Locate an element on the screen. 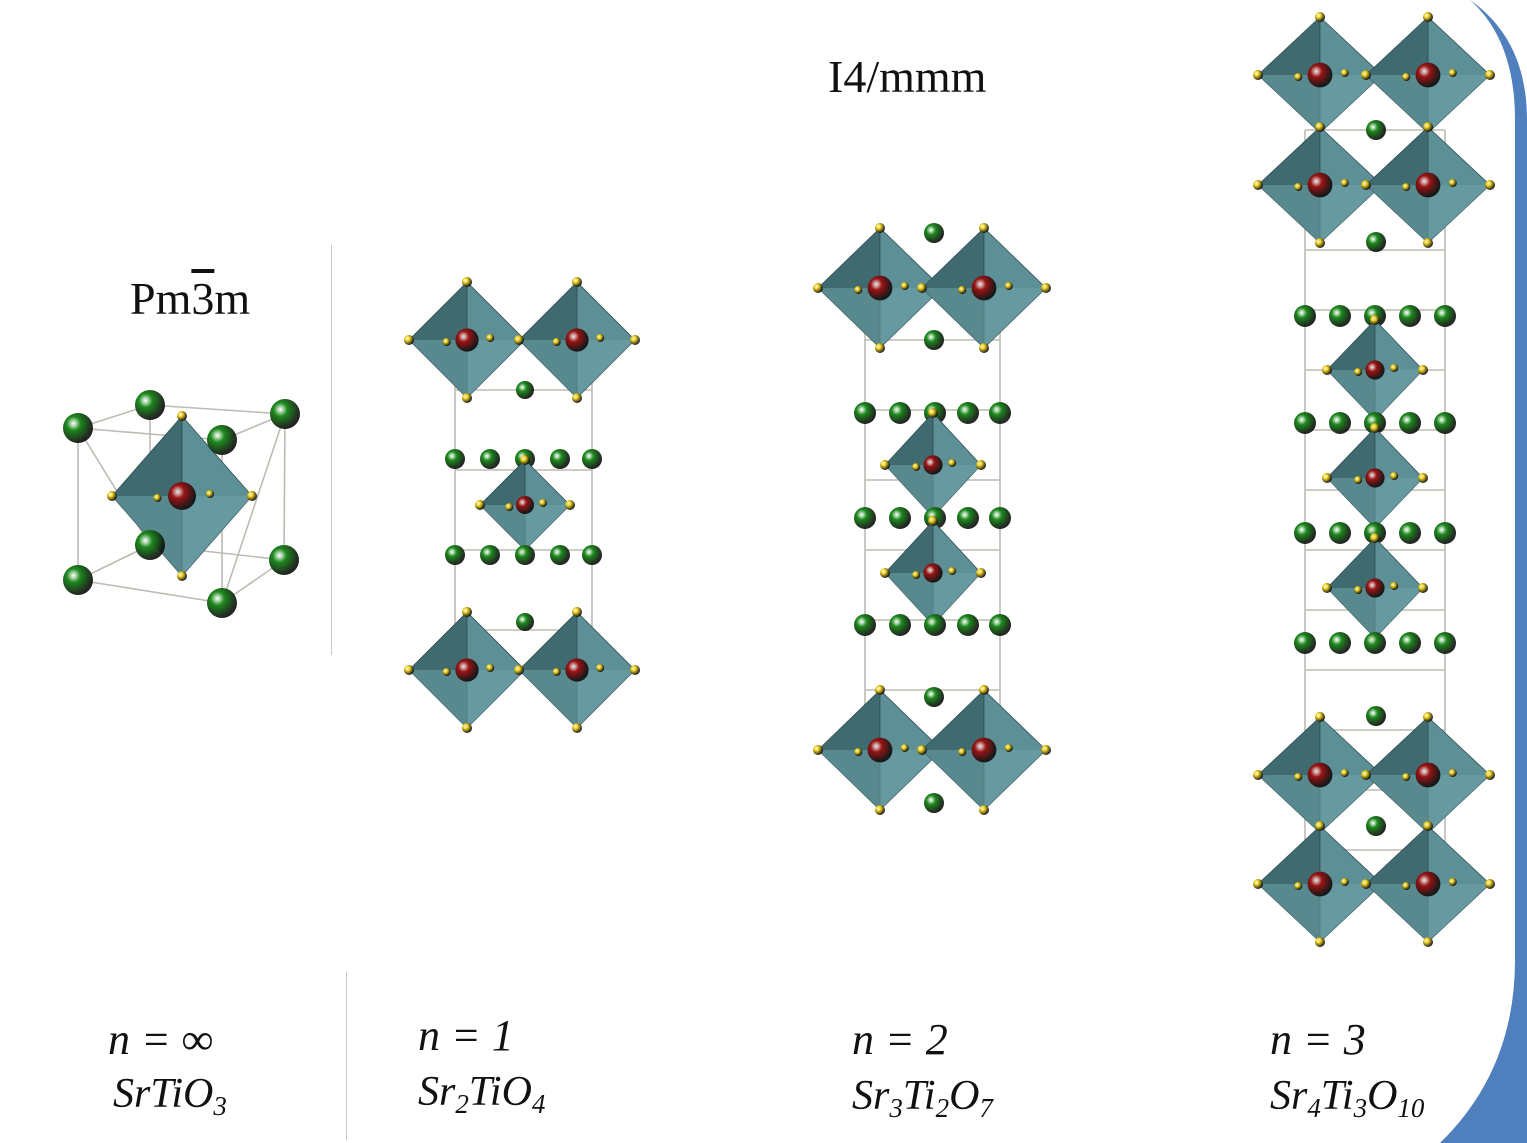 Image resolution: width=1527 pixels, height=1143 pixels. space-group-cubic-pre: Pm is located at coordinates (161, 298).